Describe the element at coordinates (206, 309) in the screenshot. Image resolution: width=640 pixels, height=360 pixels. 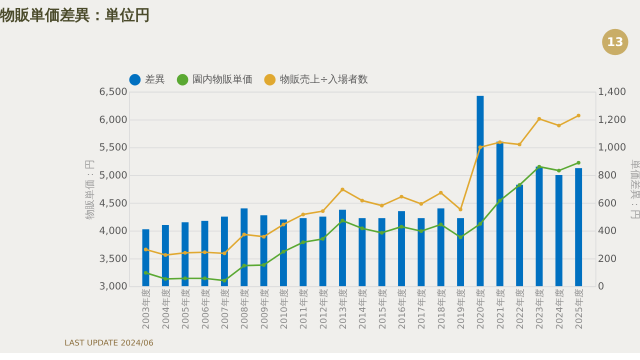
I see `x-tick-label: 2006年度` at that location.